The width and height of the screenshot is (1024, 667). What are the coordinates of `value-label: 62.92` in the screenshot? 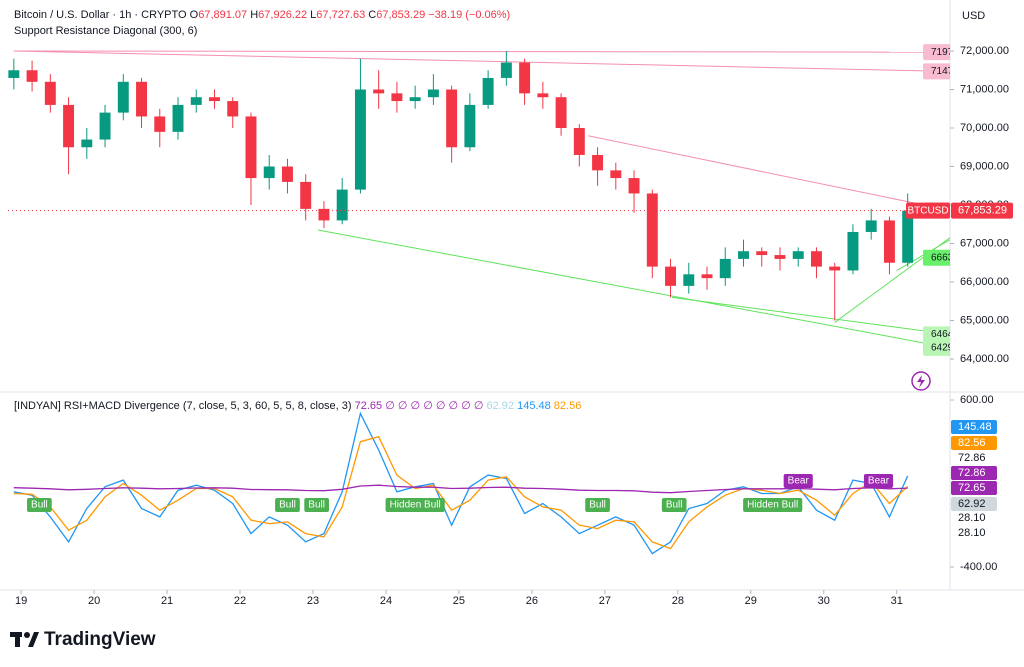 It's located at (972, 504).